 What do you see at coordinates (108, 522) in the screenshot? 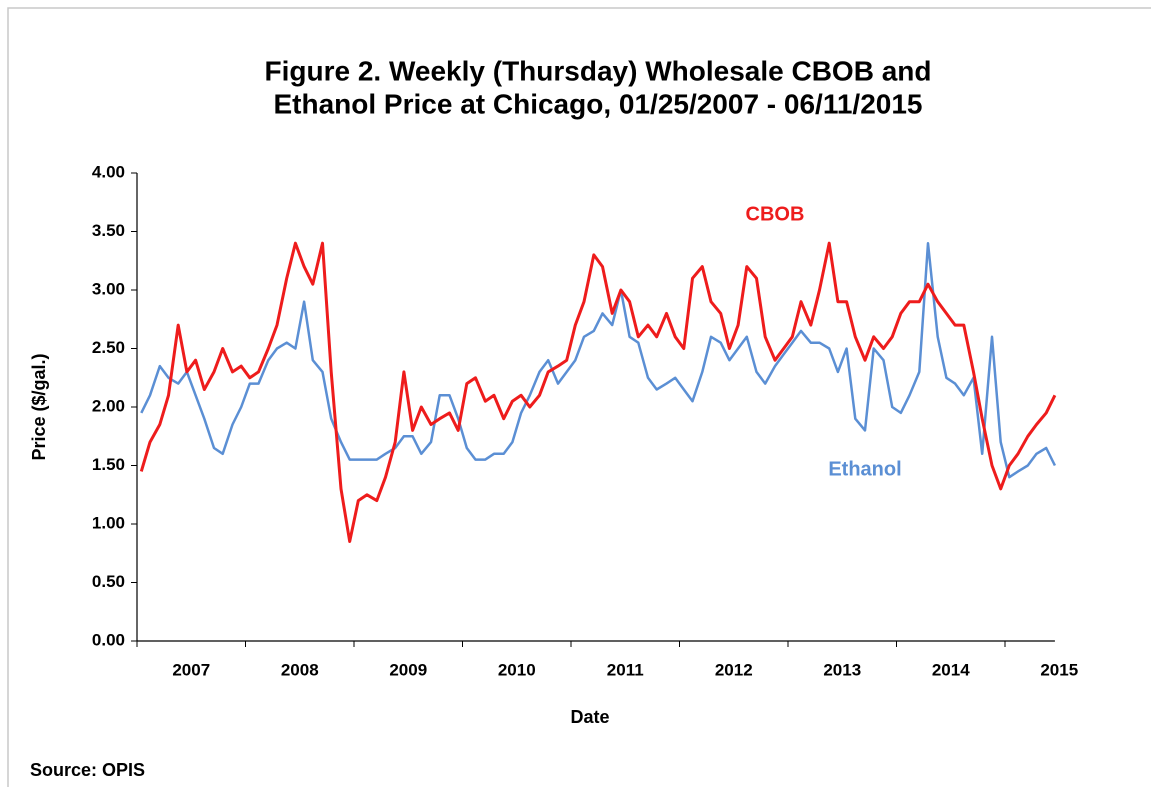
I see `y-tick-label: 1.00` at bounding box center [108, 522].